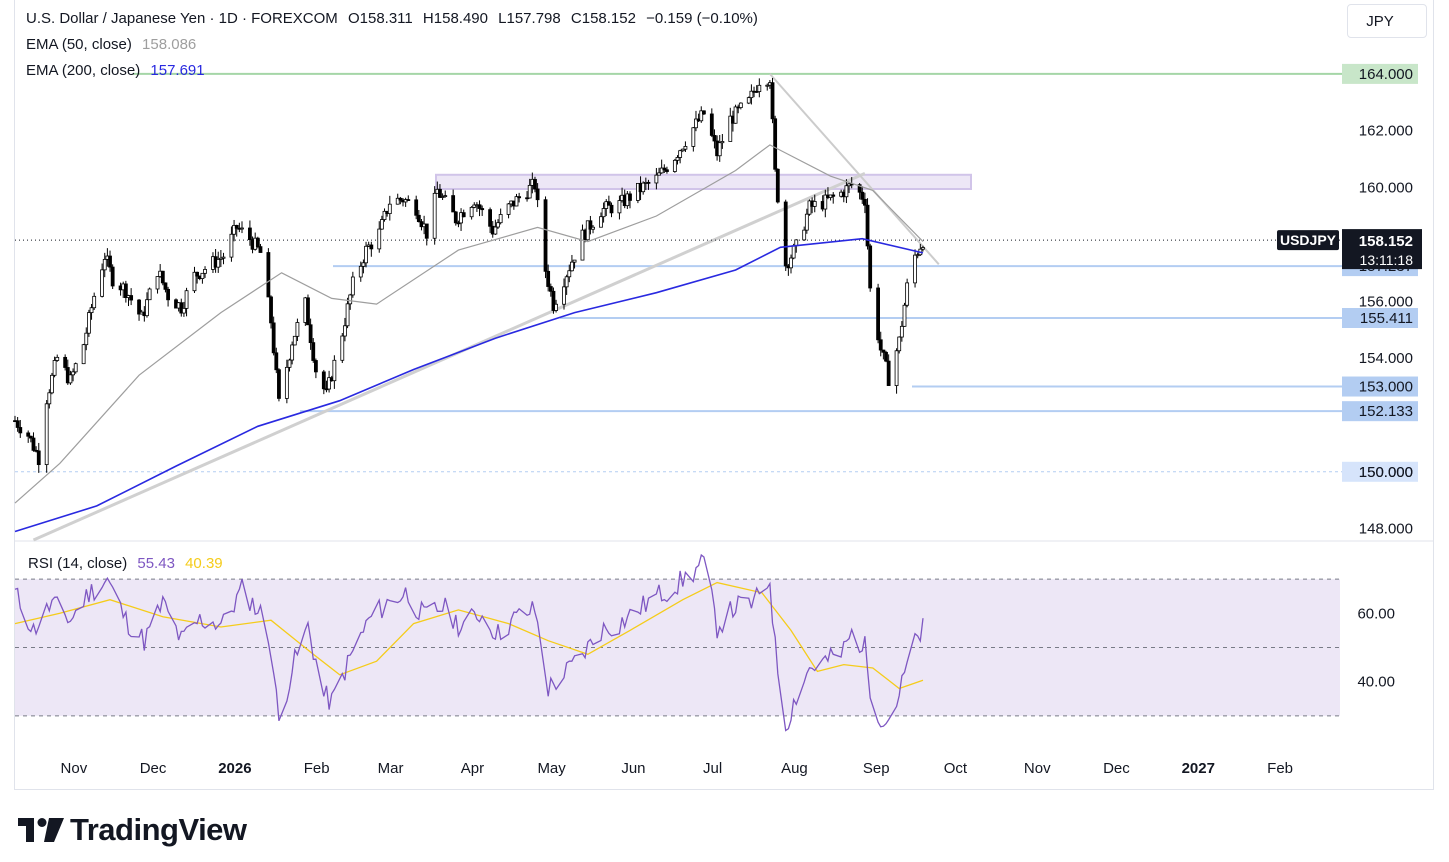 This screenshot has height=862, width=1449. I want to click on time-axis-label: Jul, so click(712, 768).